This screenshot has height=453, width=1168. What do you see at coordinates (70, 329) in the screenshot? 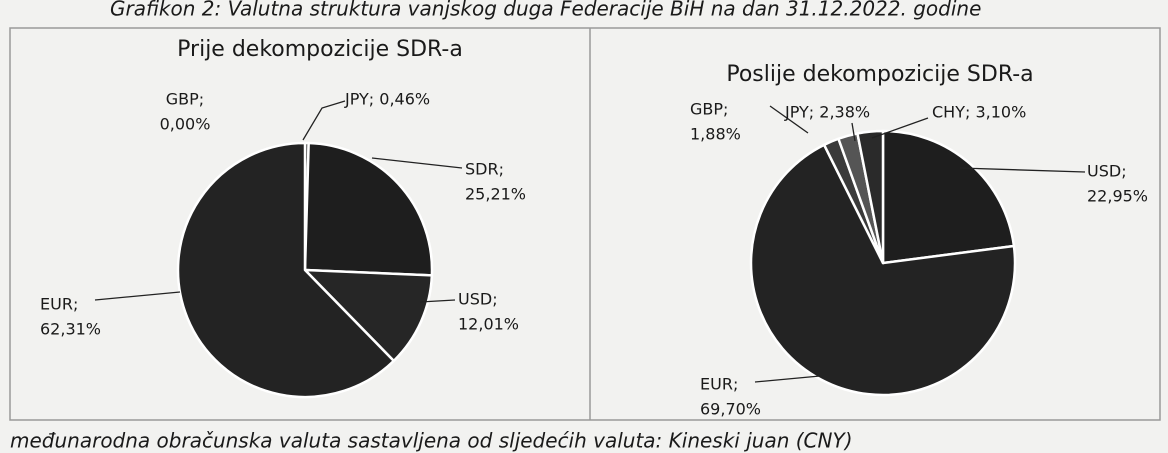
I see `data-label: 62,31%` at bounding box center [70, 329].